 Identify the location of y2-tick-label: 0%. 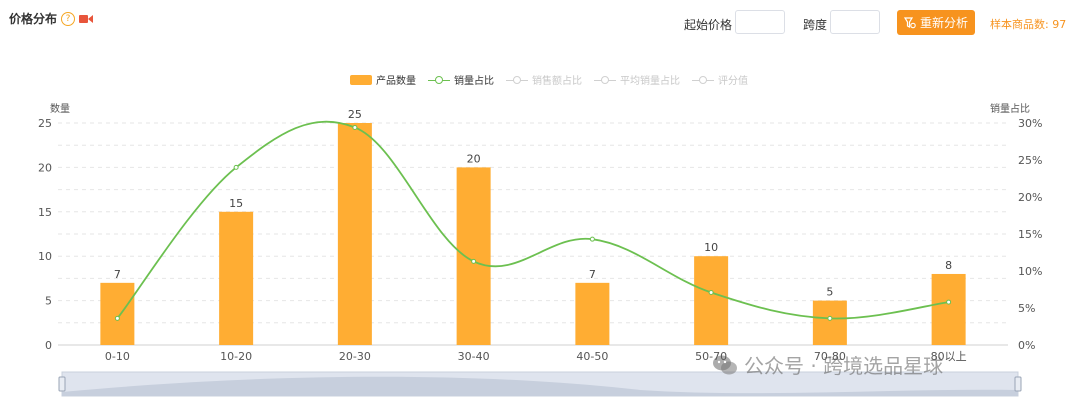
(1026, 345).